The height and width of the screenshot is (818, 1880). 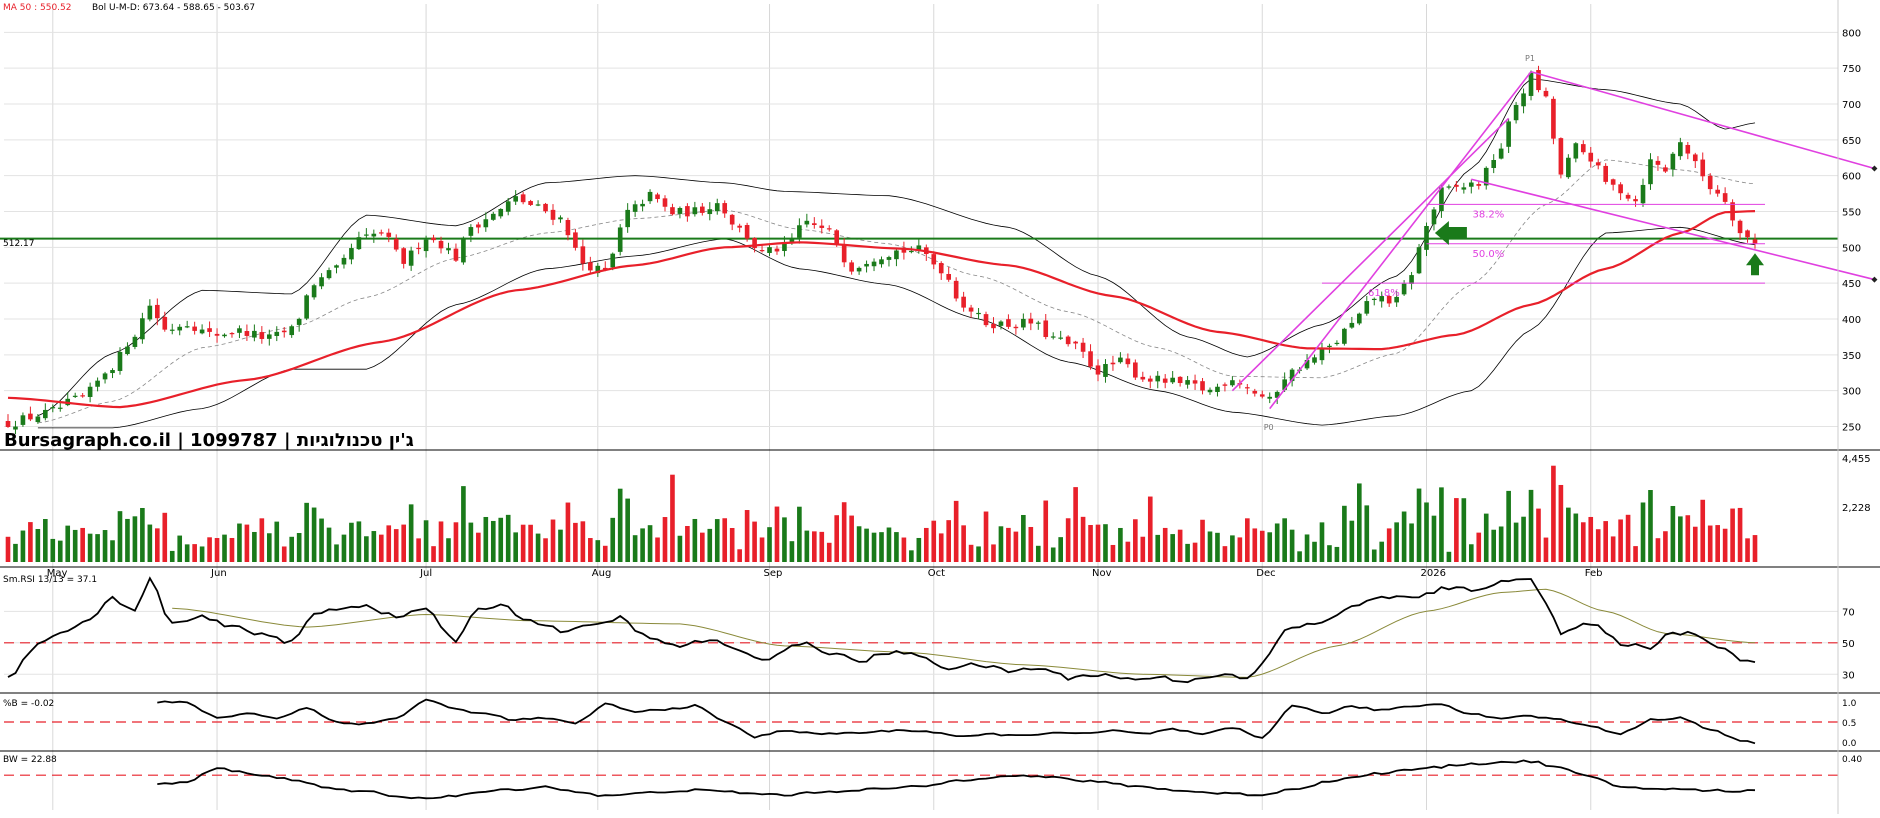 What do you see at coordinates (1265, 573) in the screenshot?
I see `month-tick-label: Dec` at bounding box center [1265, 573].